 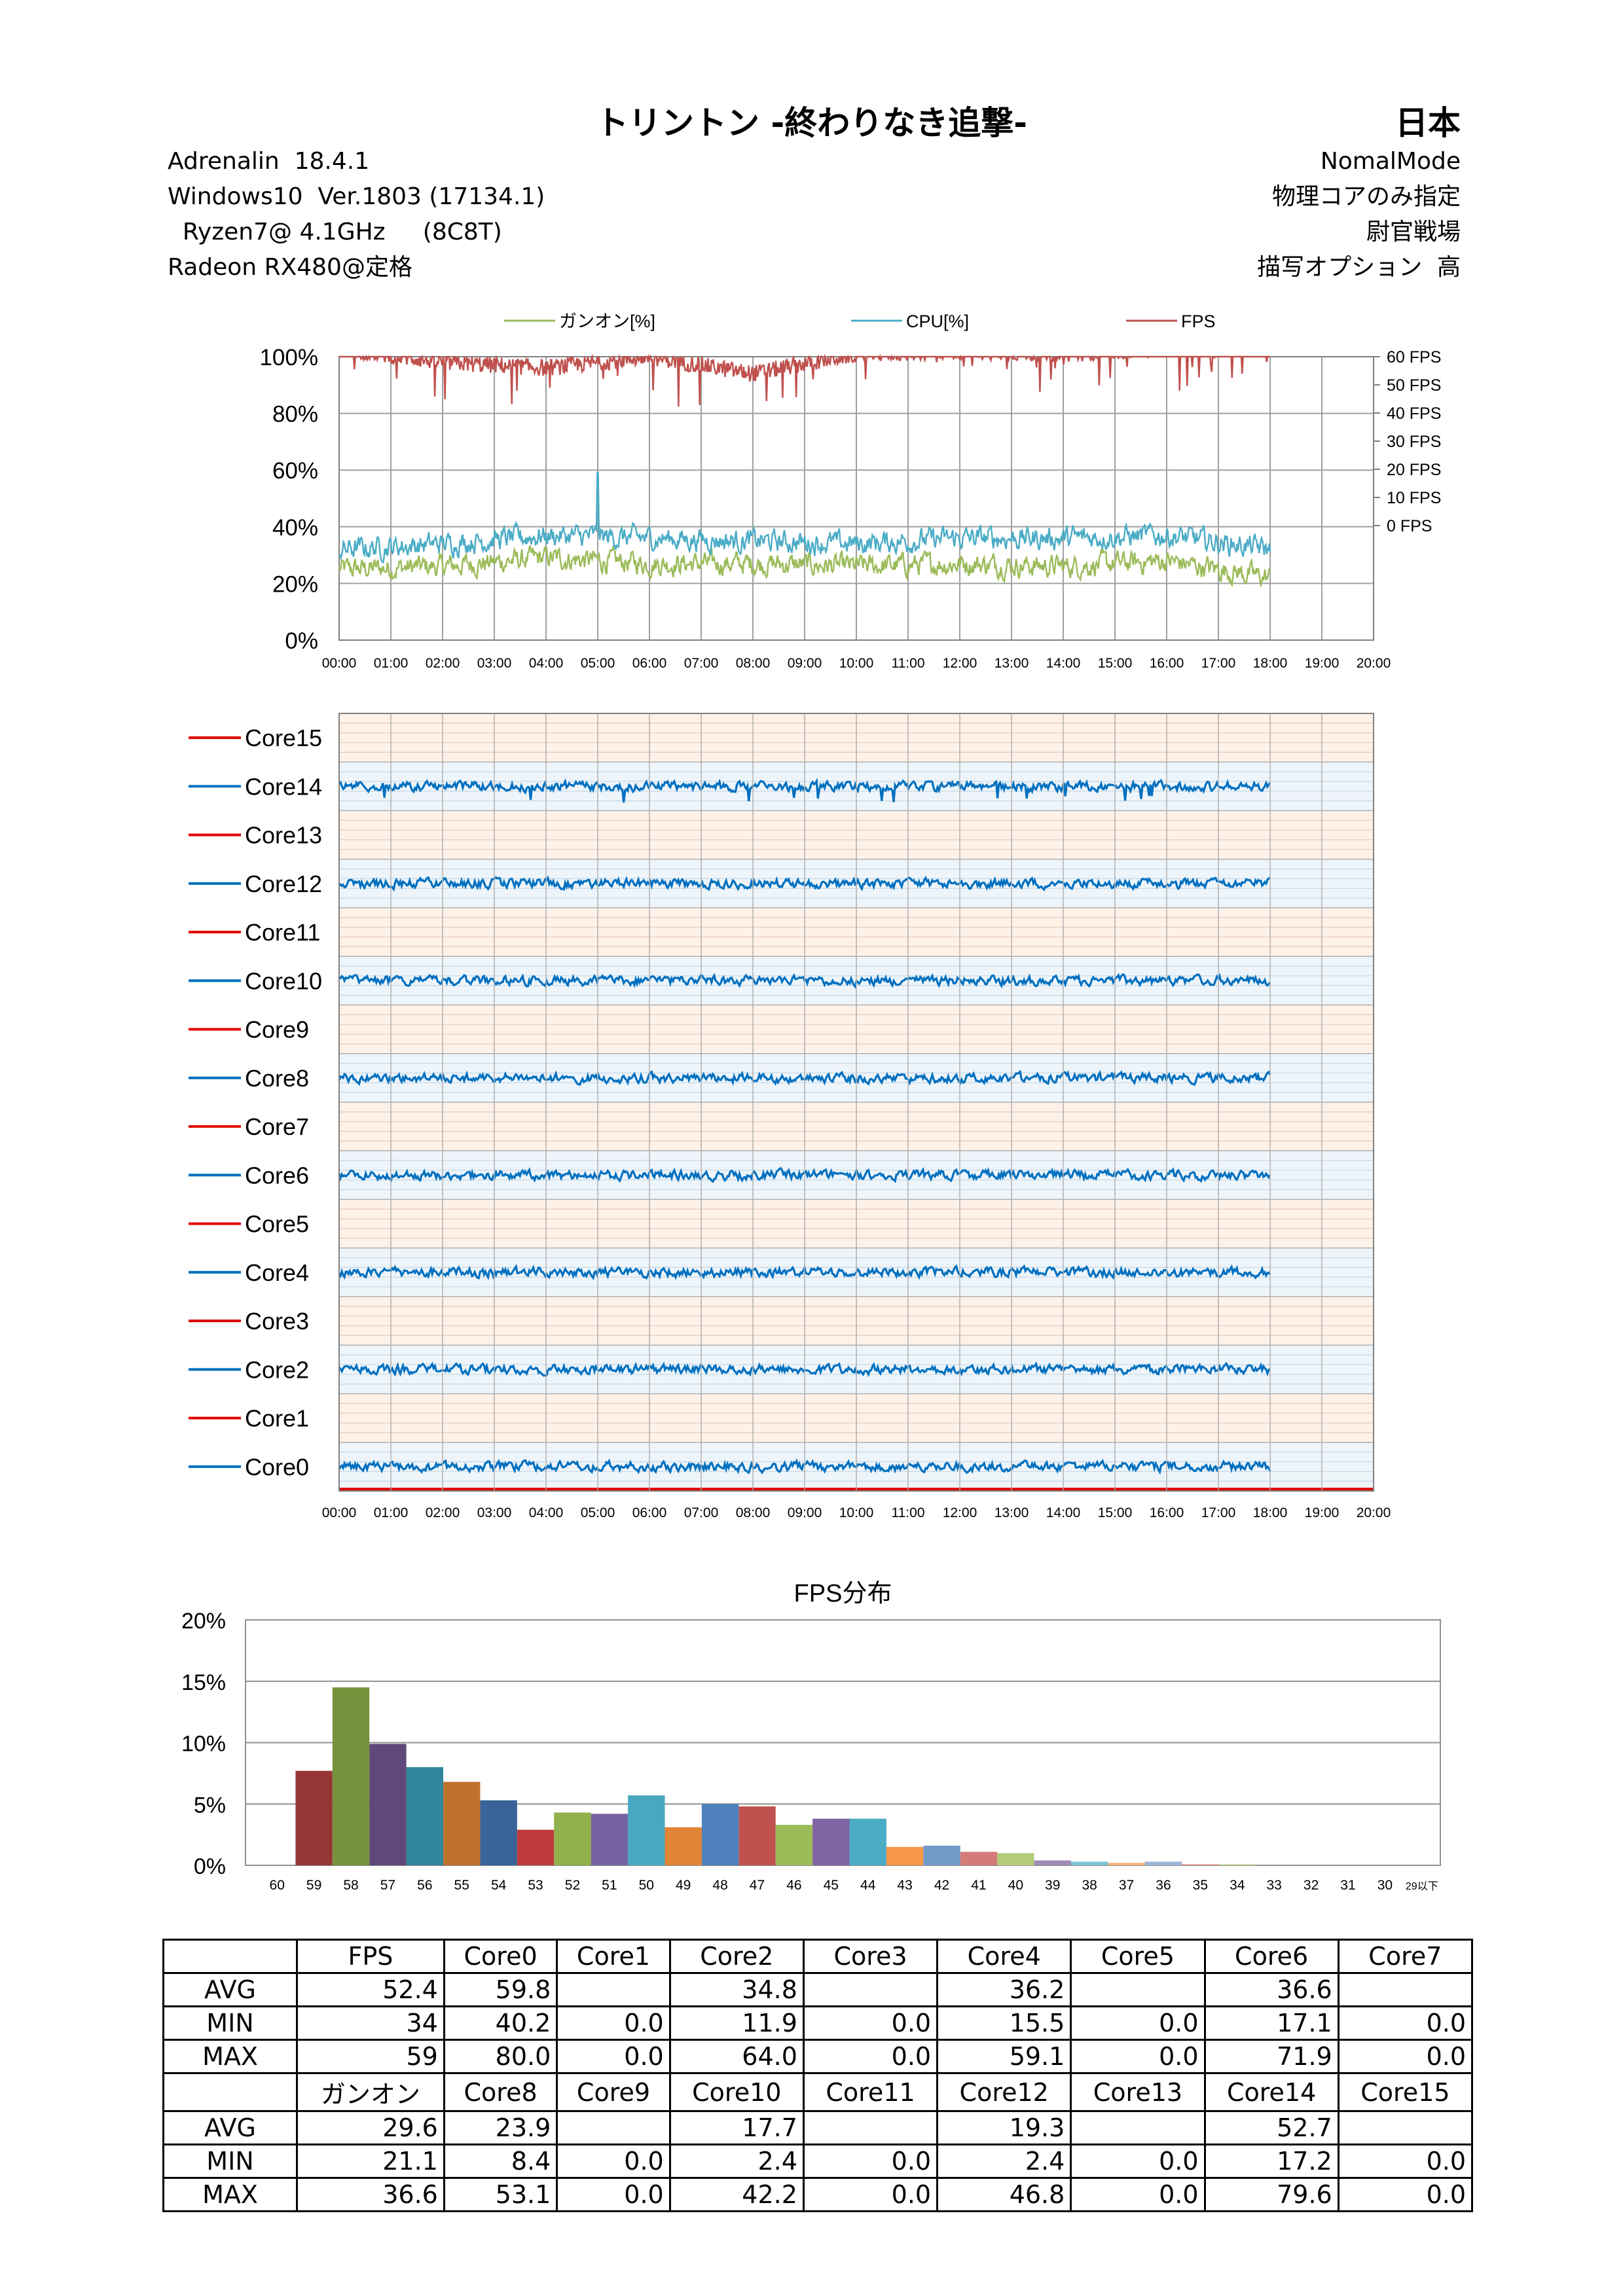 I want to click on stat-value: 52.7, so click(x=1271, y=2127).